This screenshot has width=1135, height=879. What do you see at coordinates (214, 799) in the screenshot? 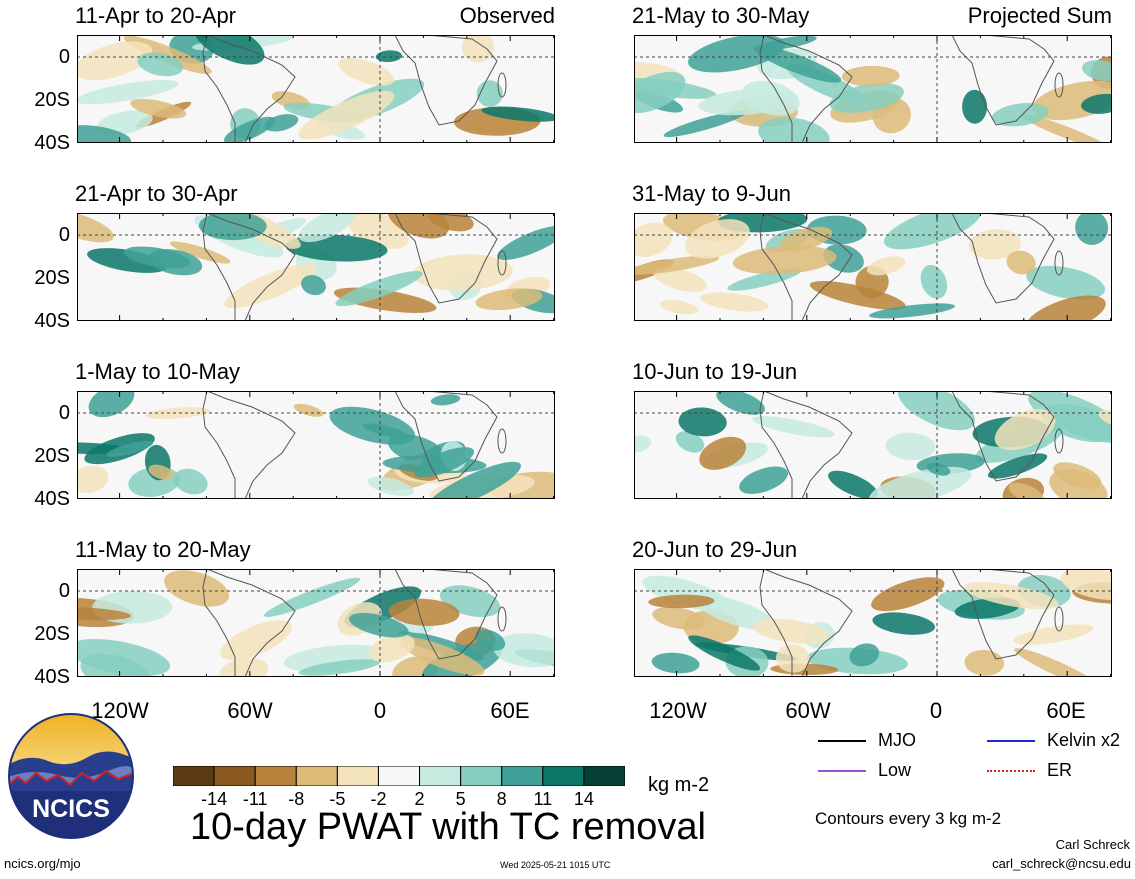
I see `colorbar-tick-label: -14` at bounding box center [214, 799].